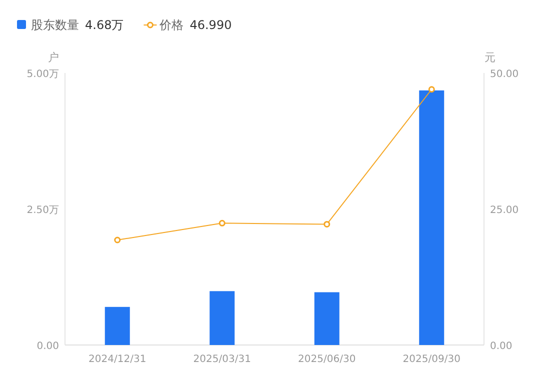  I want to click on y2-tick-label: 0.00, so click(501, 346).